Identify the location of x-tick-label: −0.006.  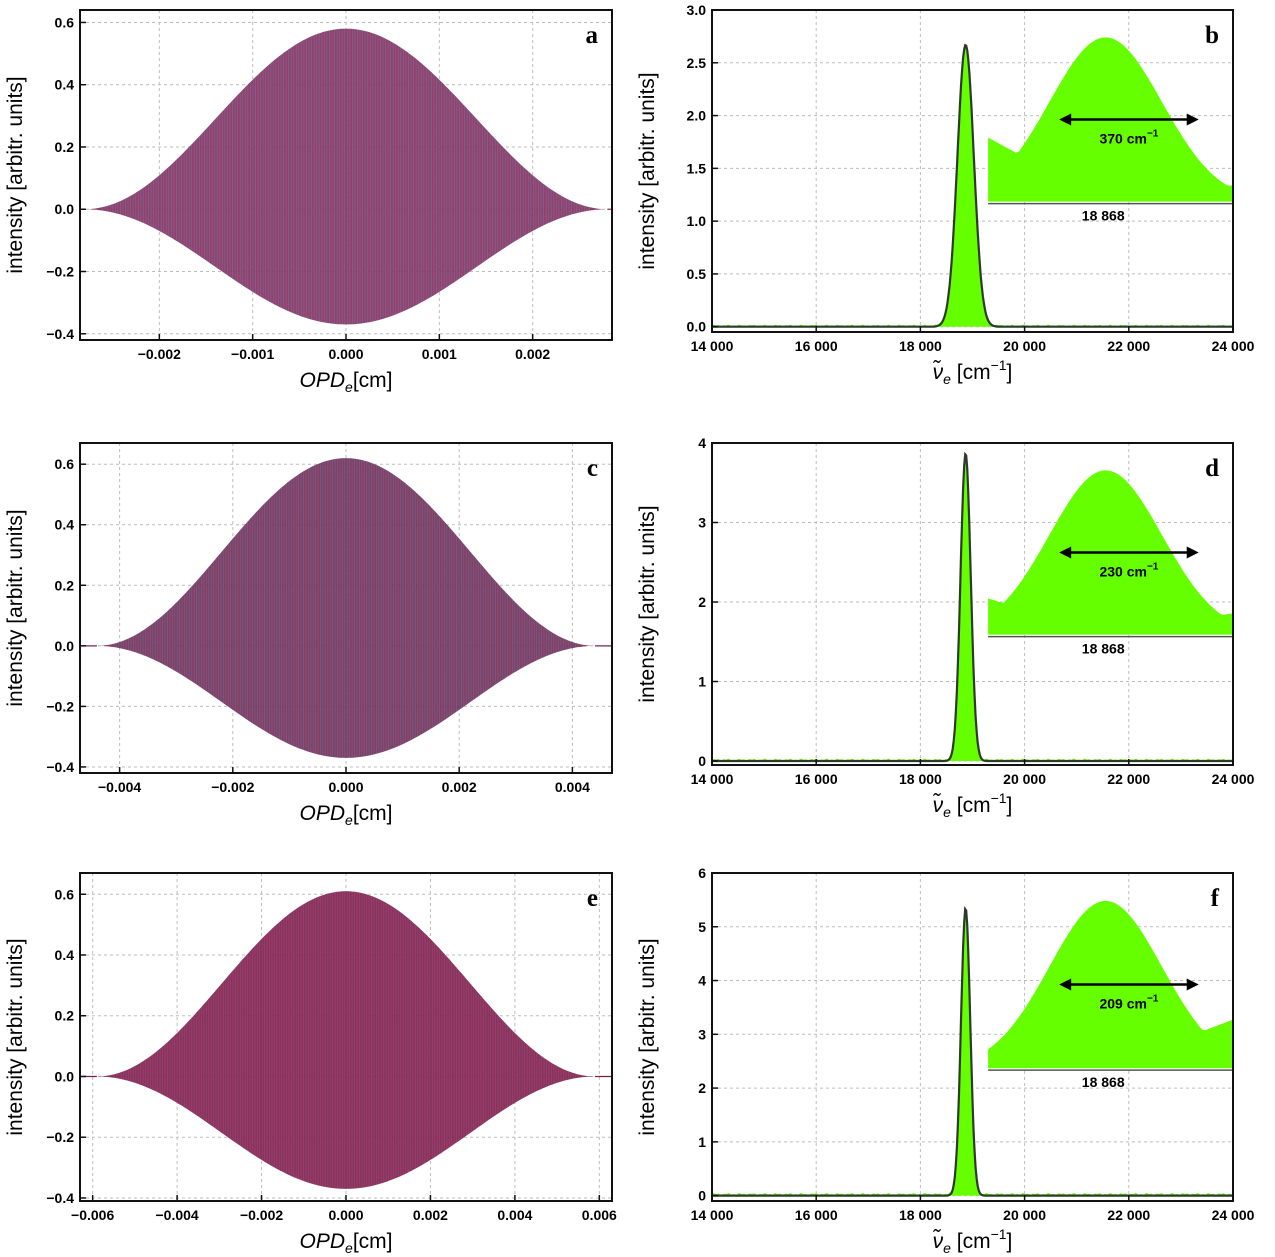
(92, 1215).